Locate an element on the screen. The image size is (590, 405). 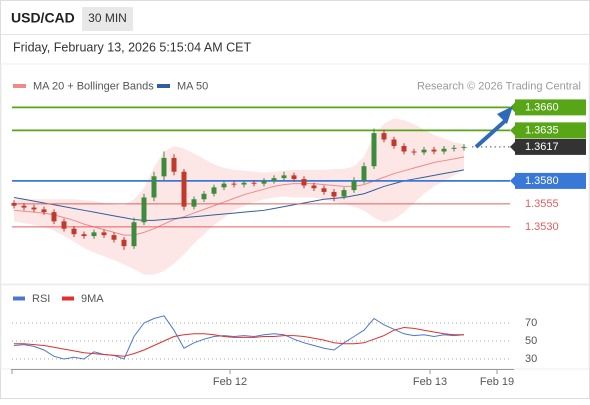
symbol: USD/CAD is located at coordinates (43, 18).